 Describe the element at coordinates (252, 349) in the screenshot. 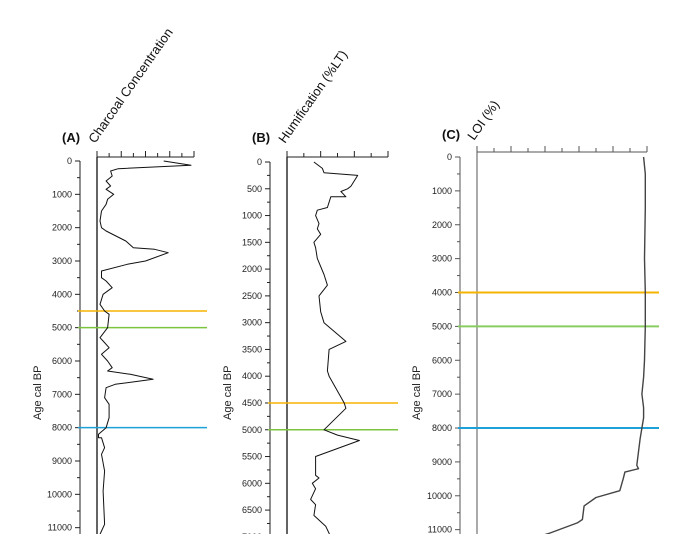

I see `y-tick-label: 3500` at that location.